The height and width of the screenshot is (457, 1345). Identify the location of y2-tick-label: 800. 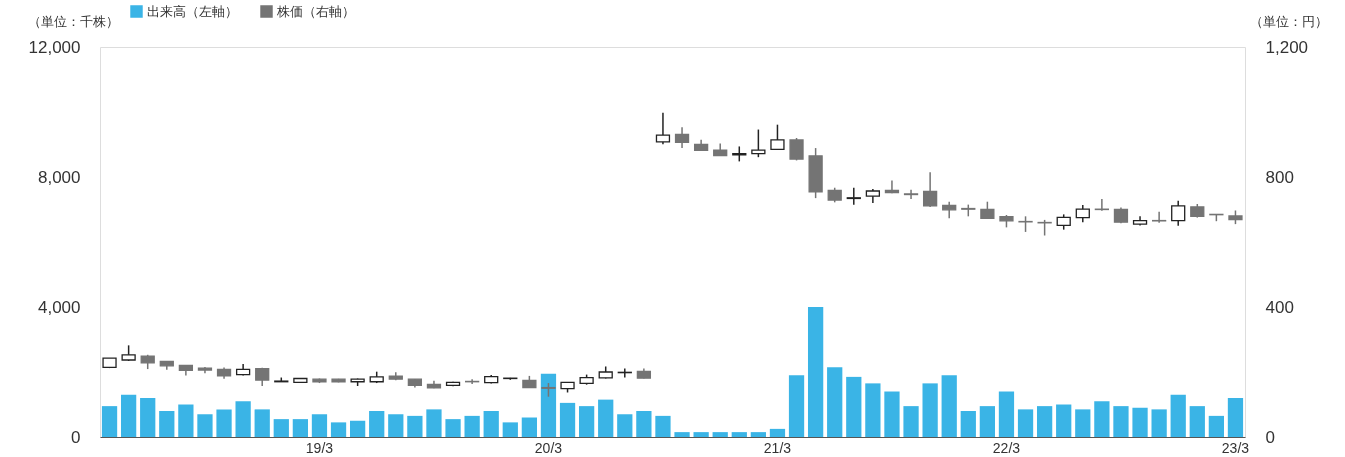
(1279, 177).